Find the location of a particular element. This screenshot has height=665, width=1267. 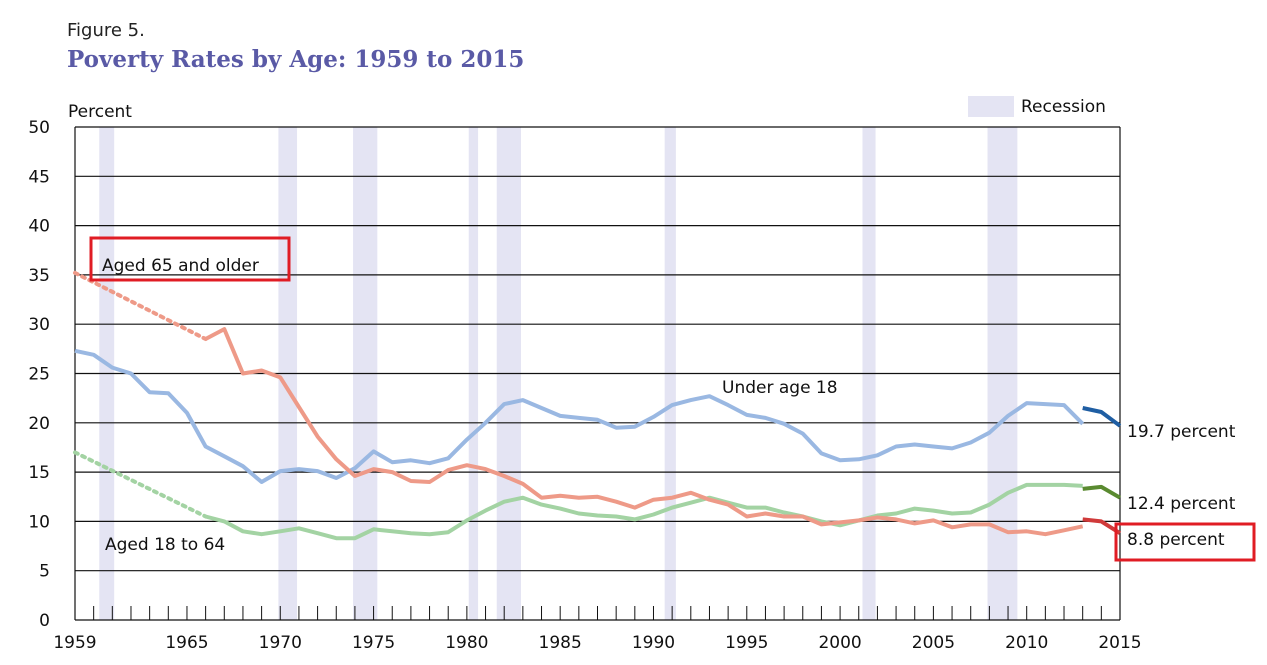

x-tick-label: 1965 is located at coordinates (186, 643).